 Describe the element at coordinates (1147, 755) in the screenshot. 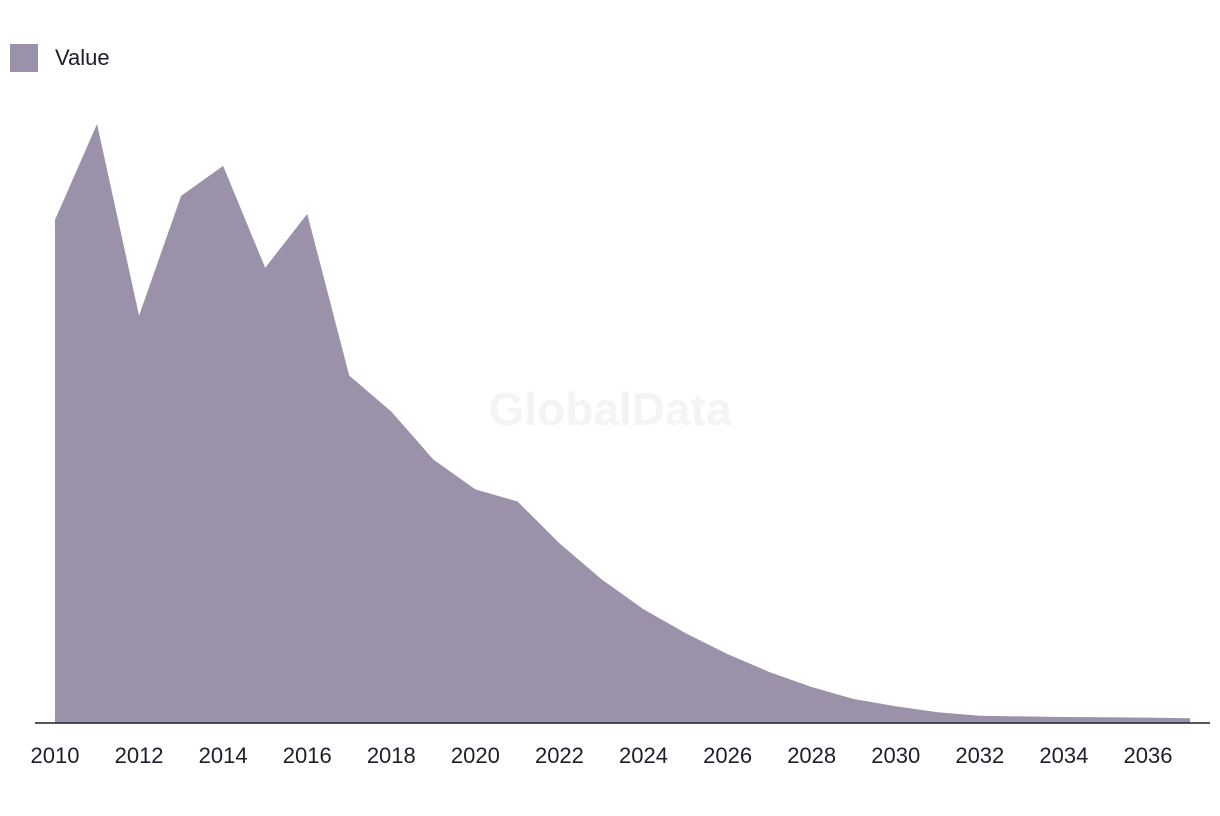

I see `x-tick-label: 2036` at that location.